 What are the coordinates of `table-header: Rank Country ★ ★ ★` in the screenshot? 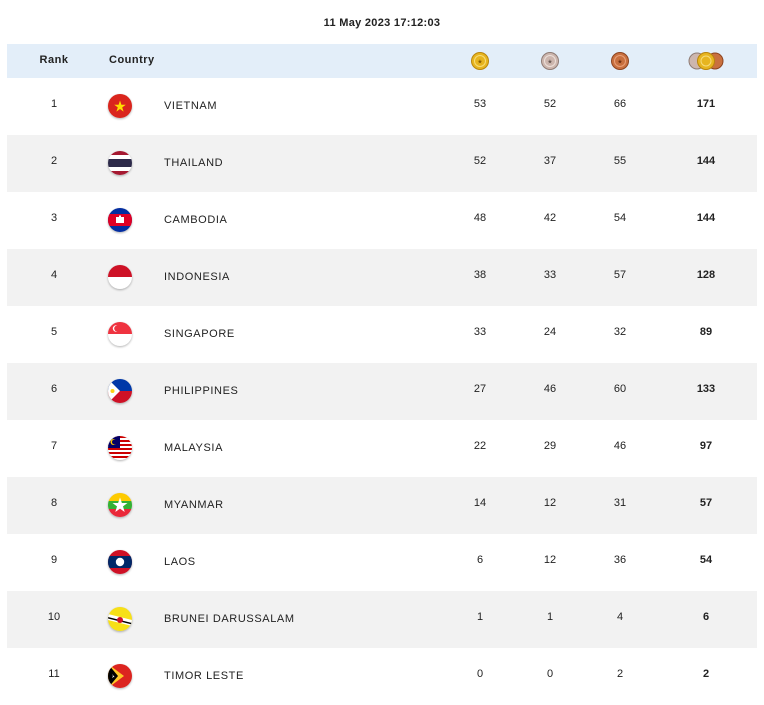 It's located at (382, 61).